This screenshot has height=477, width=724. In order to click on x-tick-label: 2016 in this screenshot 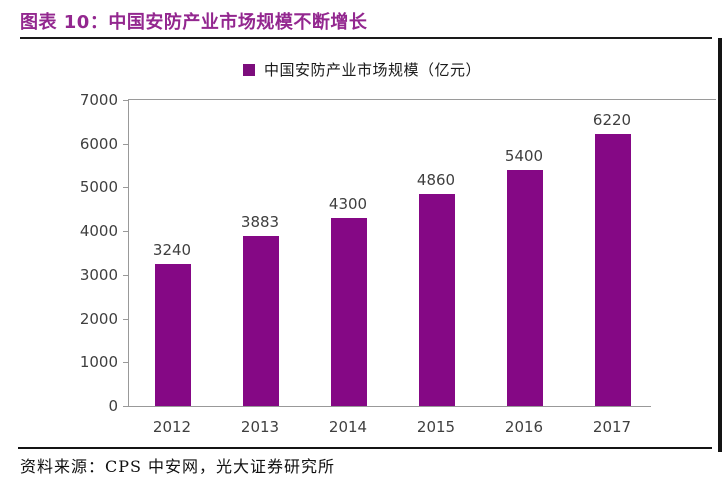, I will do `click(524, 427)`.